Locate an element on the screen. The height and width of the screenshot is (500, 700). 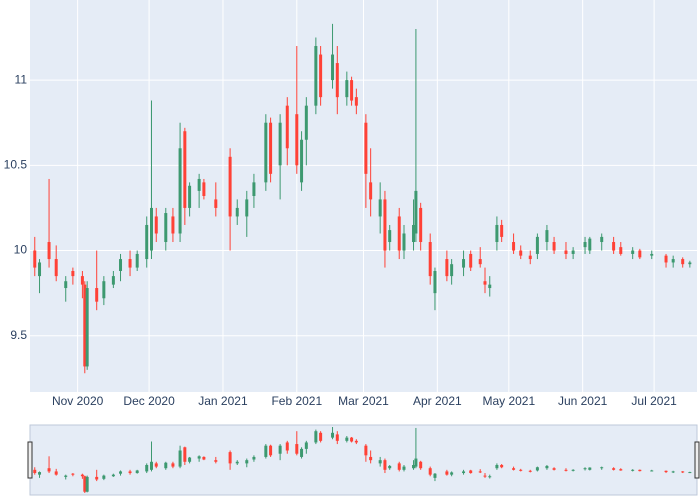
y-tick-label: 10.5 is located at coordinates (16, 164).